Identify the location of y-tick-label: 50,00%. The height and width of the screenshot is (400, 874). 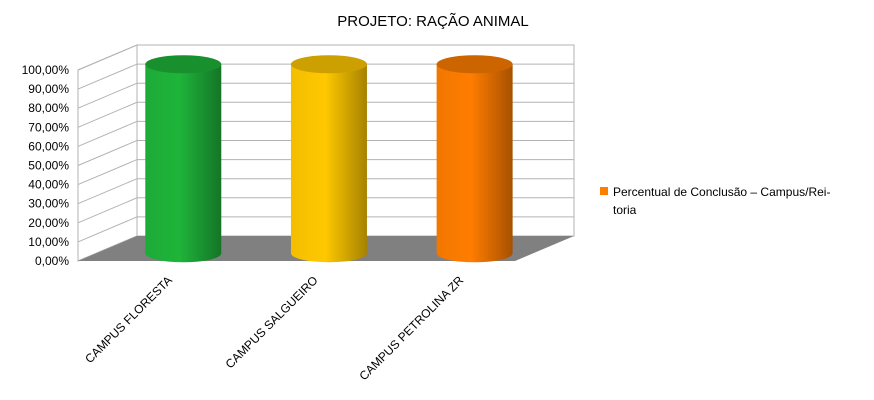
(48, 166).